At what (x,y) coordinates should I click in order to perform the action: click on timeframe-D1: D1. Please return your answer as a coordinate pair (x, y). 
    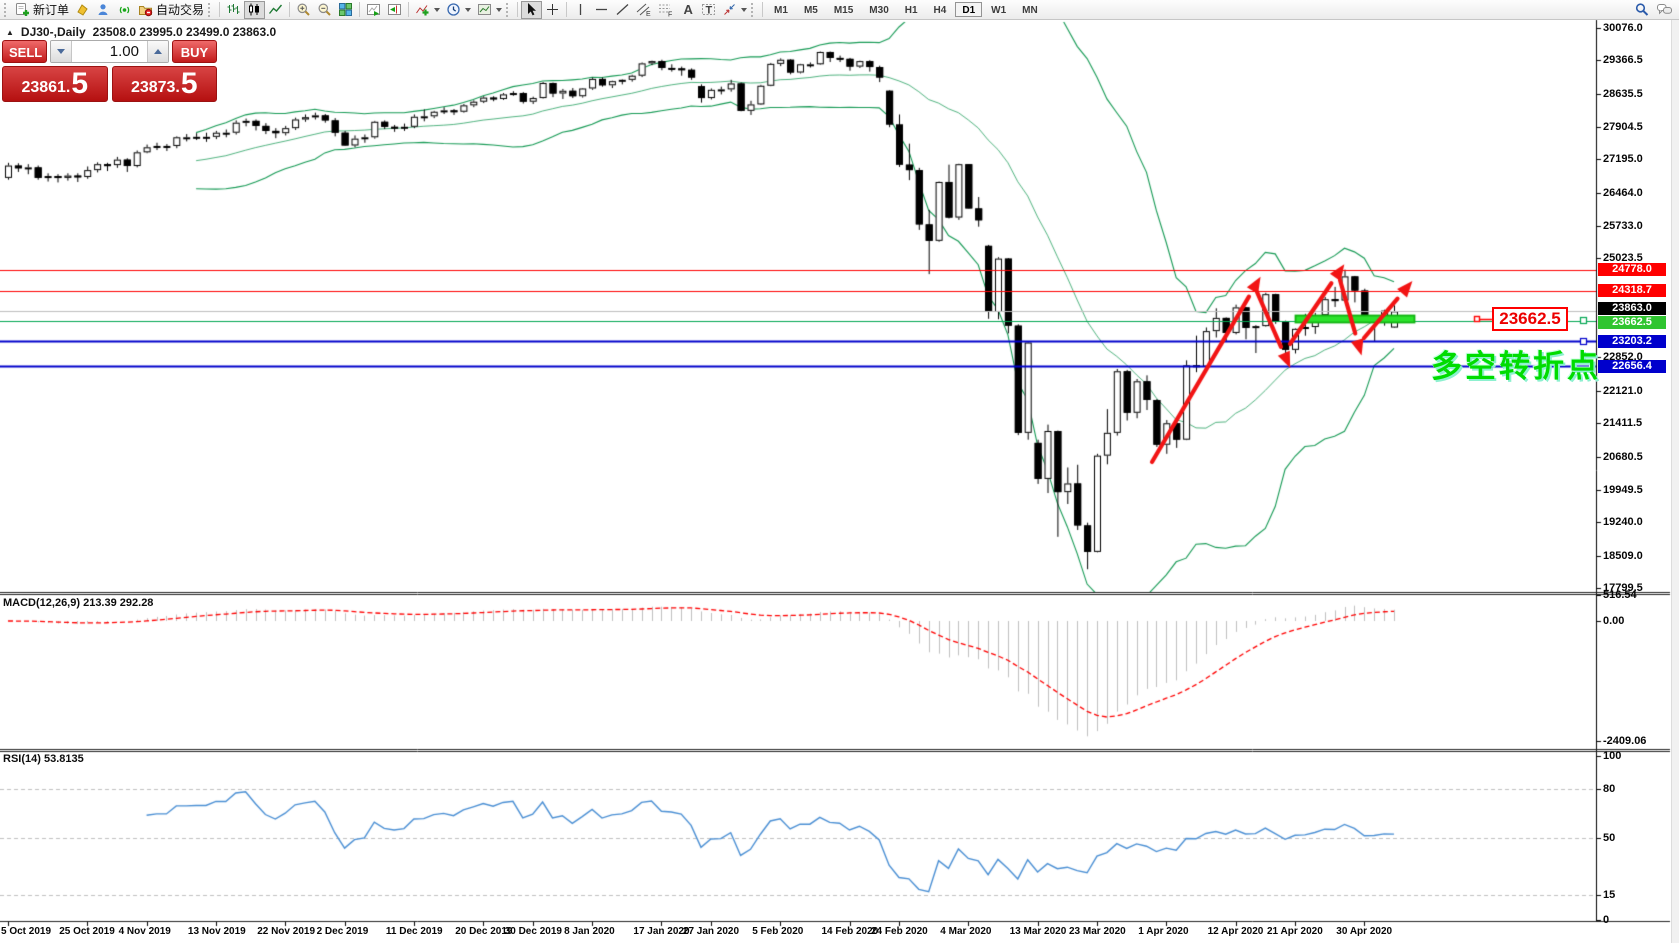
    Looking at the image, I should click on (969, 9).